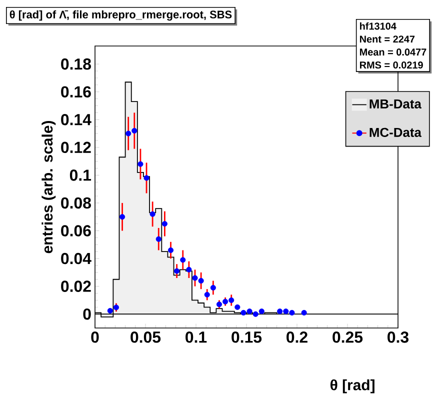  Describe the element at coordinates (145, 337) in the screenshot. I see `x-tick-label: 0.05` at that location.